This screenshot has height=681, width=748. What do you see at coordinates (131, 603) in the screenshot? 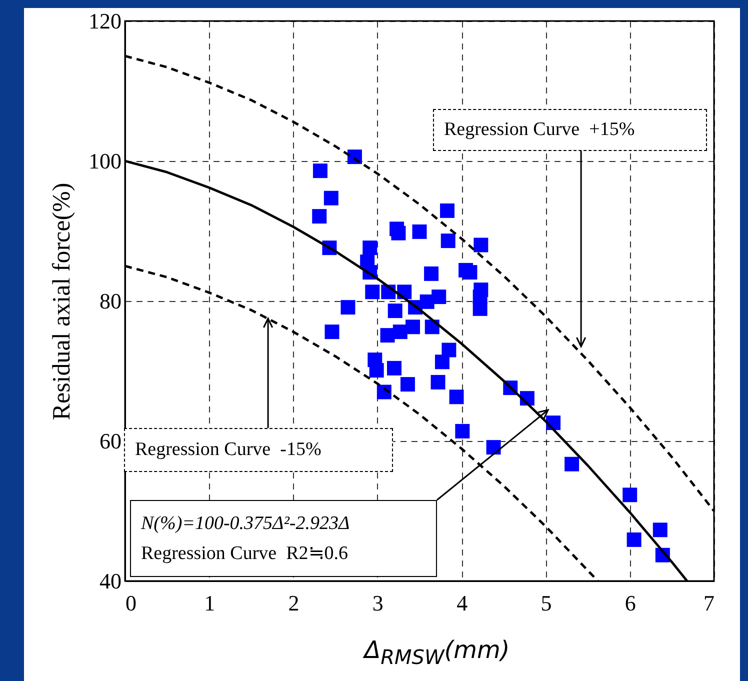
I see `x-tick-label: 0` at bounding box center [131, 603].